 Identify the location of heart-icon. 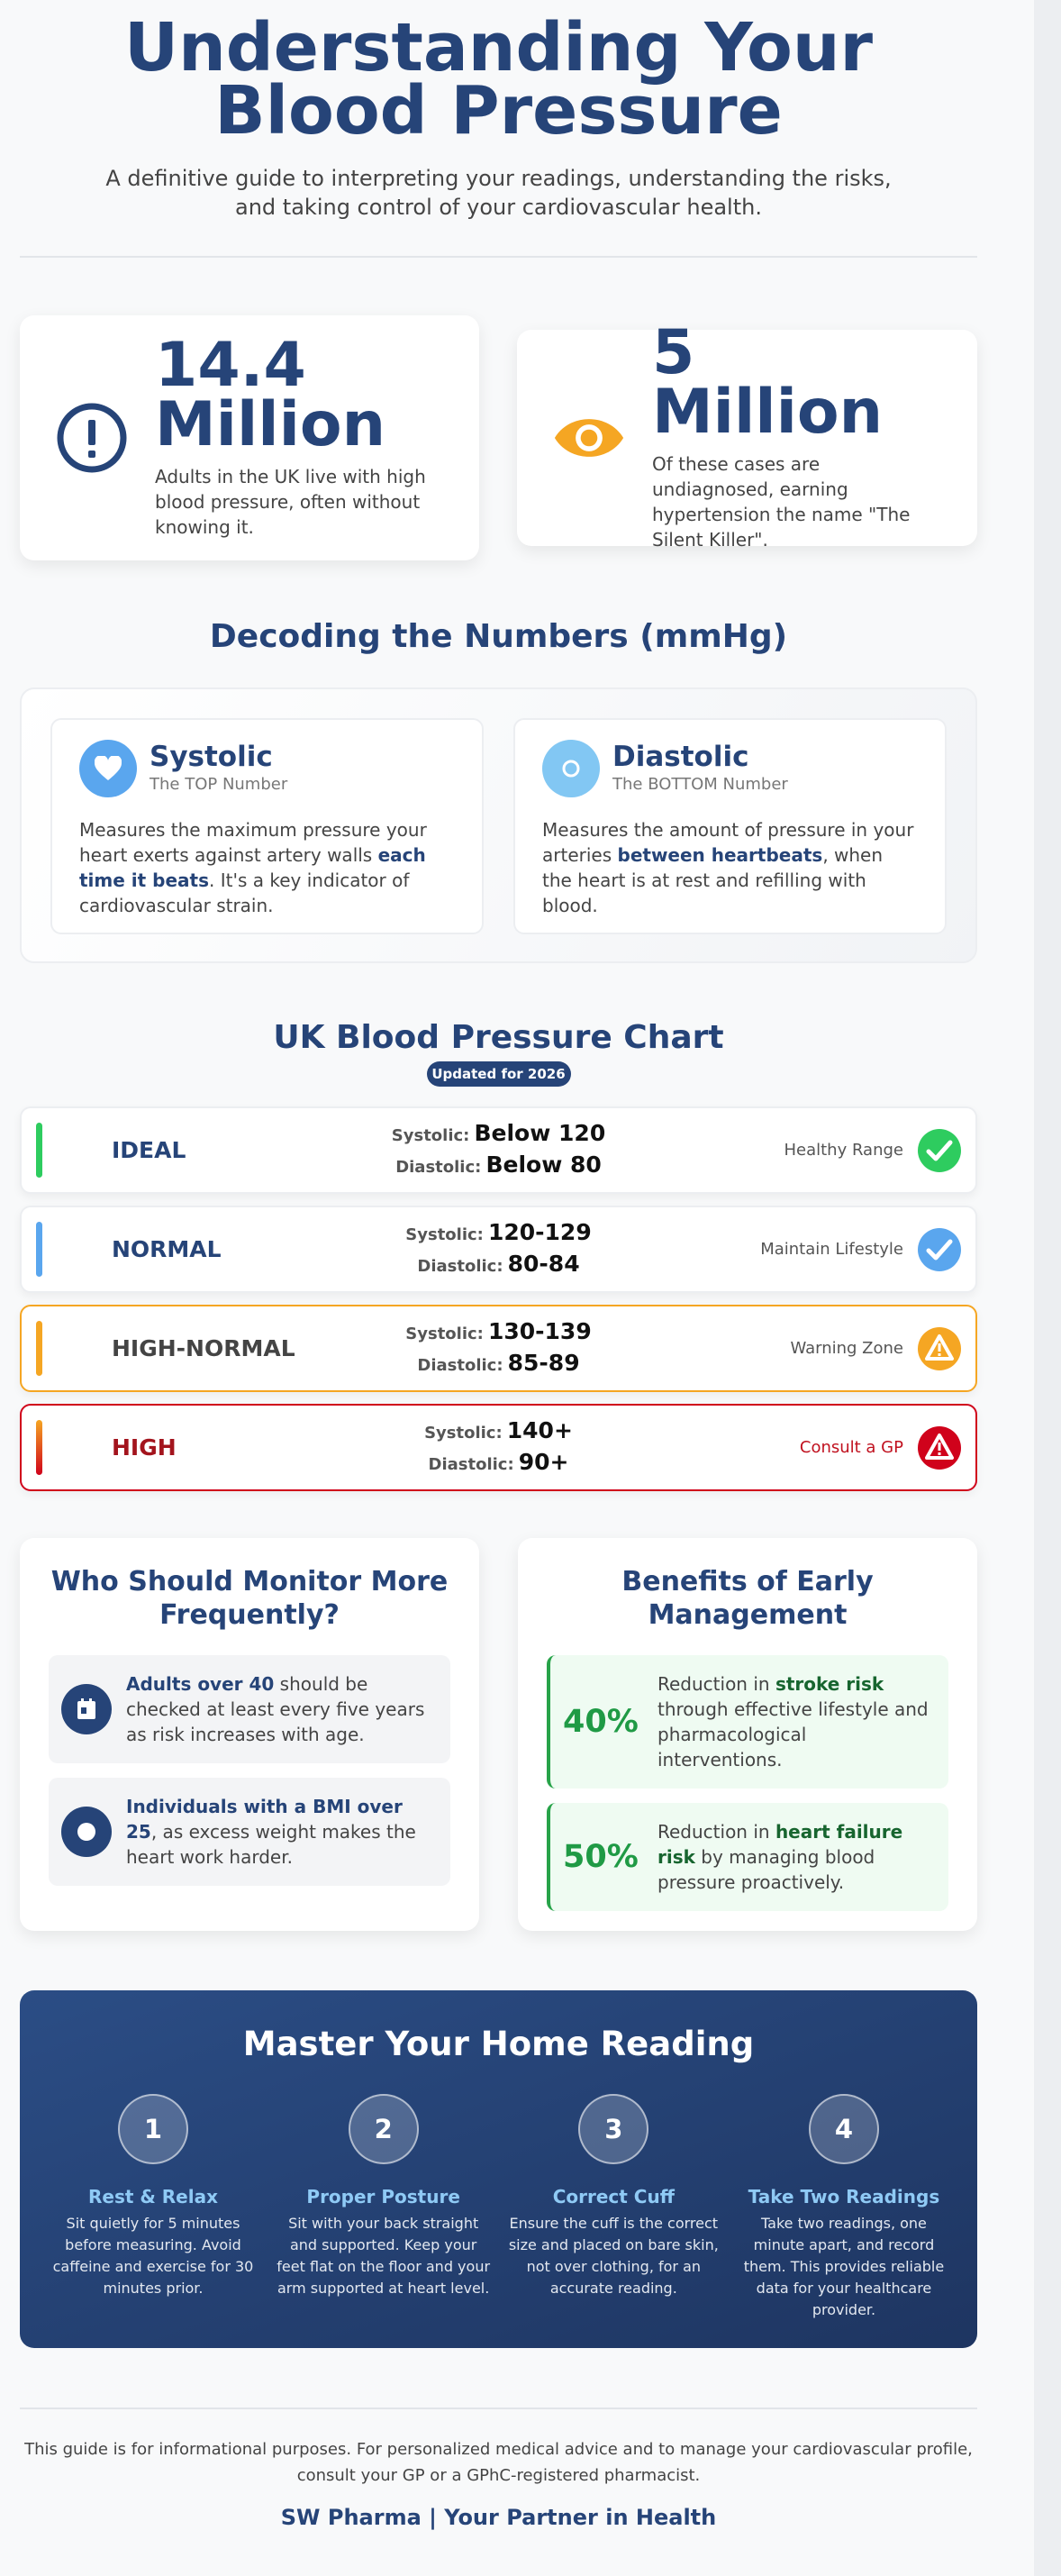
(108, 768).